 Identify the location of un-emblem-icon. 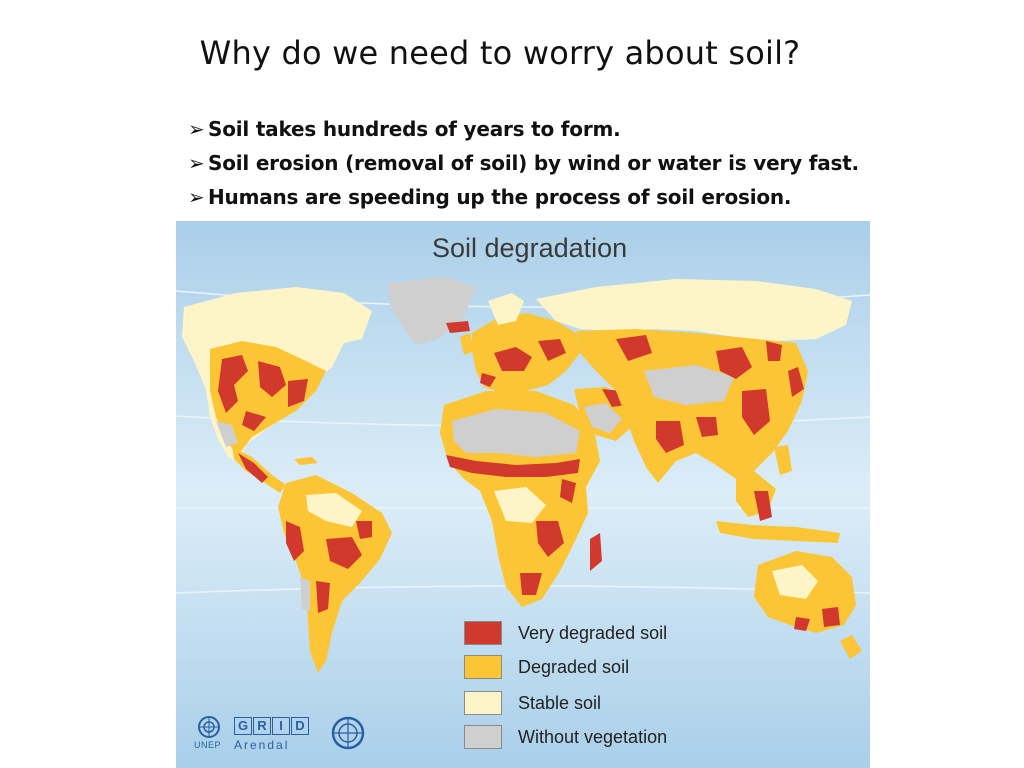
(348, 733).